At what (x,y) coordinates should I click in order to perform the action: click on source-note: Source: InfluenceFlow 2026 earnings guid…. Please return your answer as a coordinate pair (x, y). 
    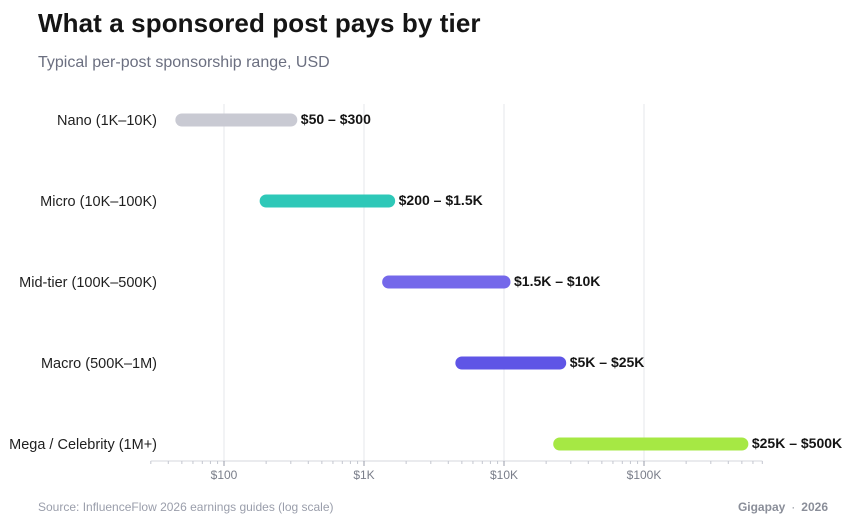
    Looking at the image, I should click on (186, 507).